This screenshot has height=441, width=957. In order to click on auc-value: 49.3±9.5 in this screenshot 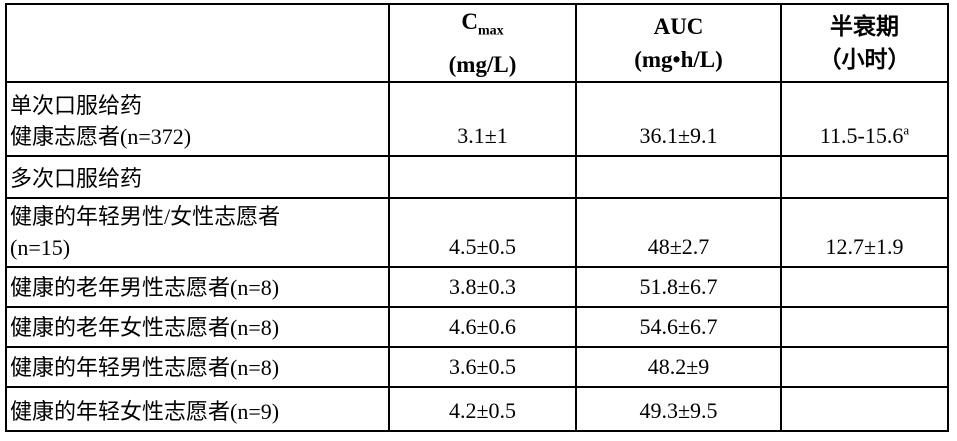, I will do `click(678, 408)`.